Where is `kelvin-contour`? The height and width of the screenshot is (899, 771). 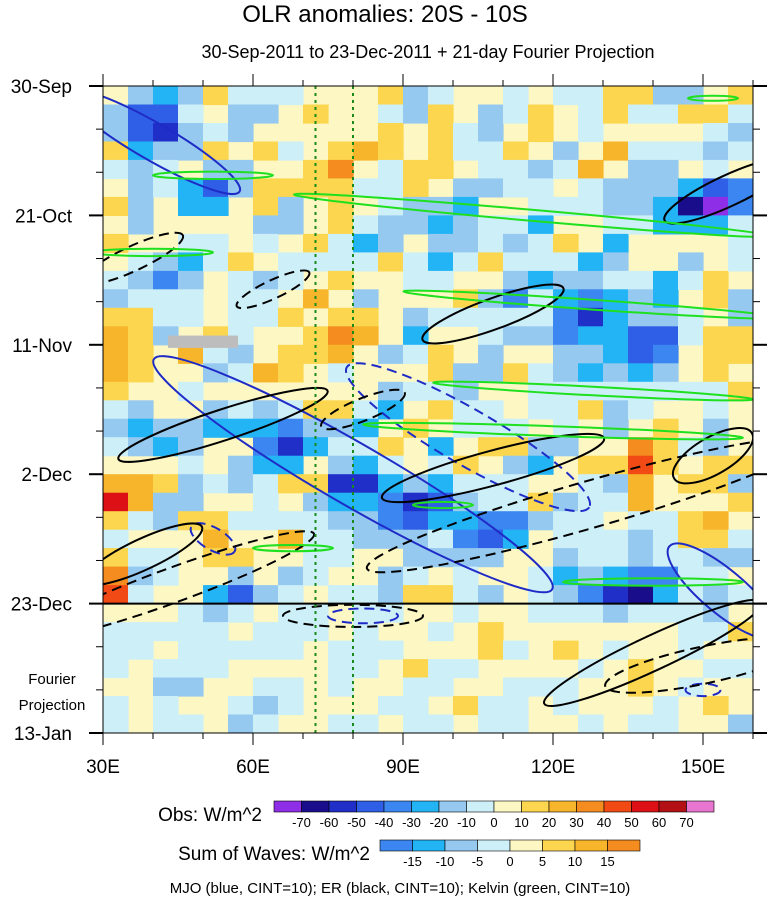 kelvin-contour is located at coordinates (443, 505).